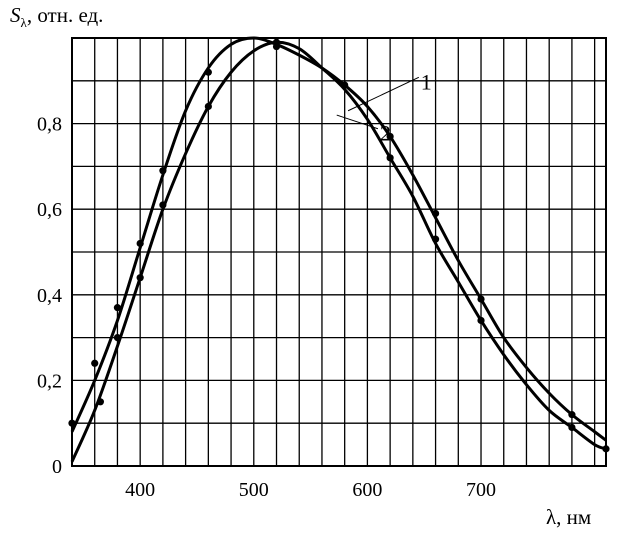 The width and height of the screenshot is (627, 536). Describe the element at coordinates (49, 296) in the screenshot. I see `y-tick-label: 0,4` at that location.